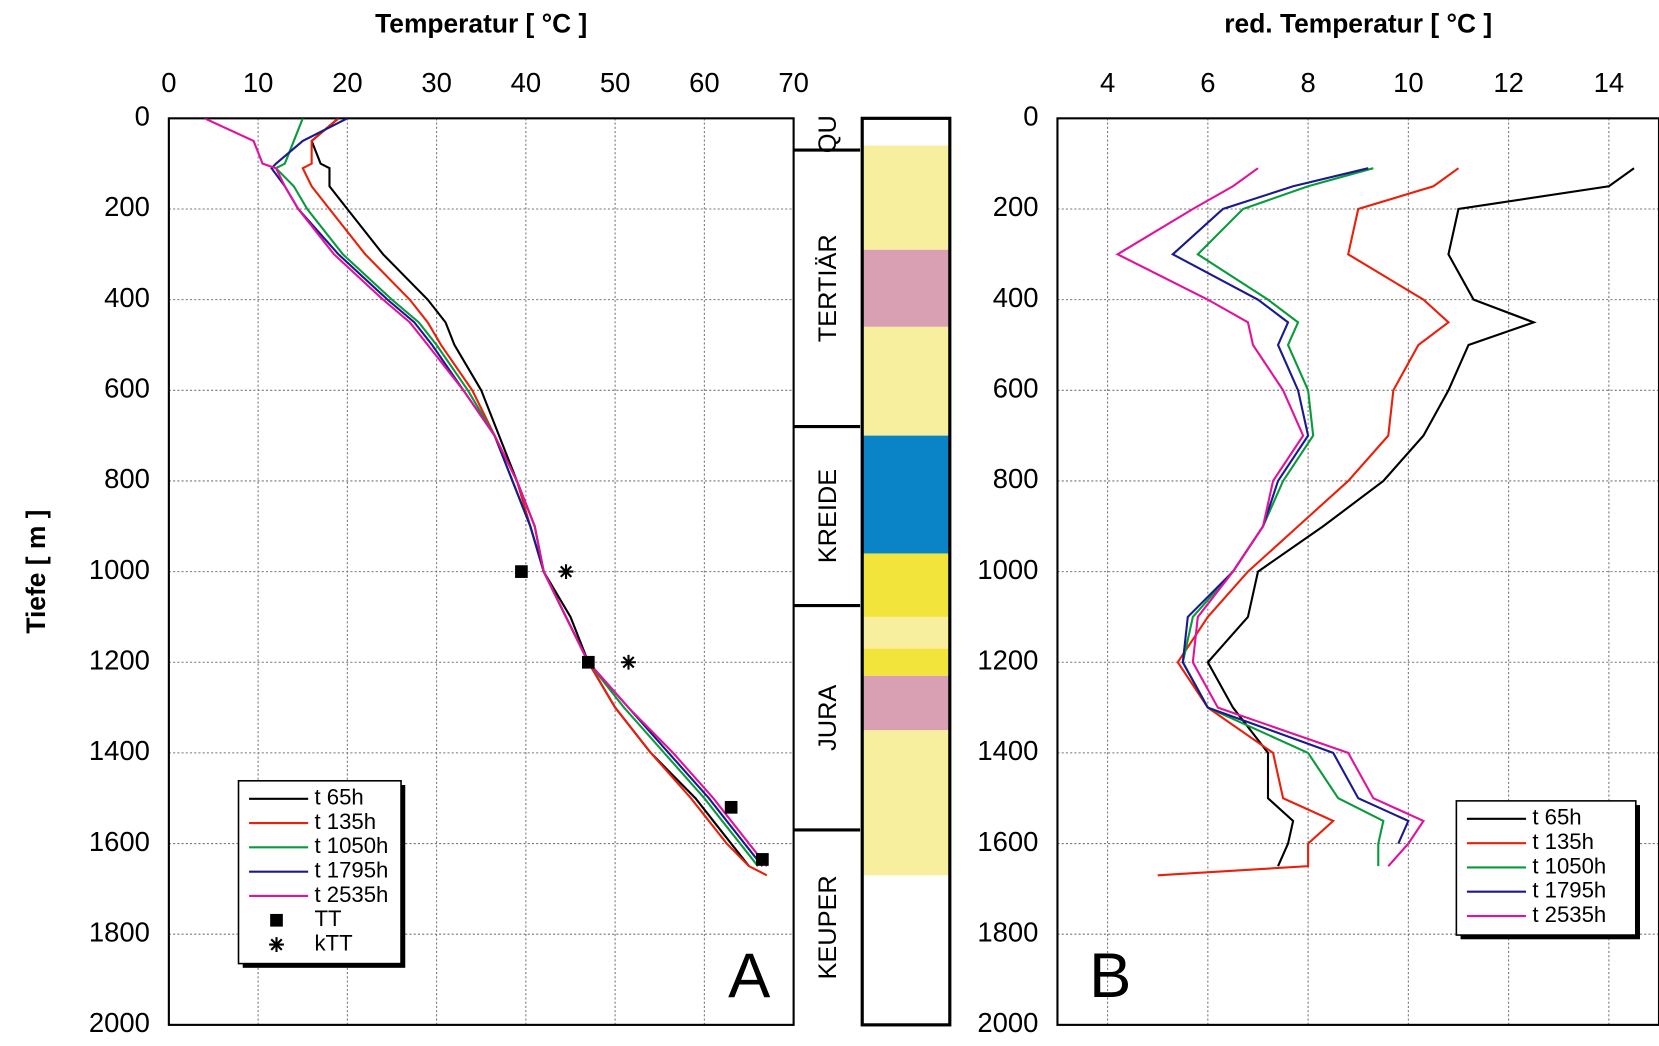  Describe the element at coordinates (828, 134) in the screenshot. I see `formation-label: QU` at that location.